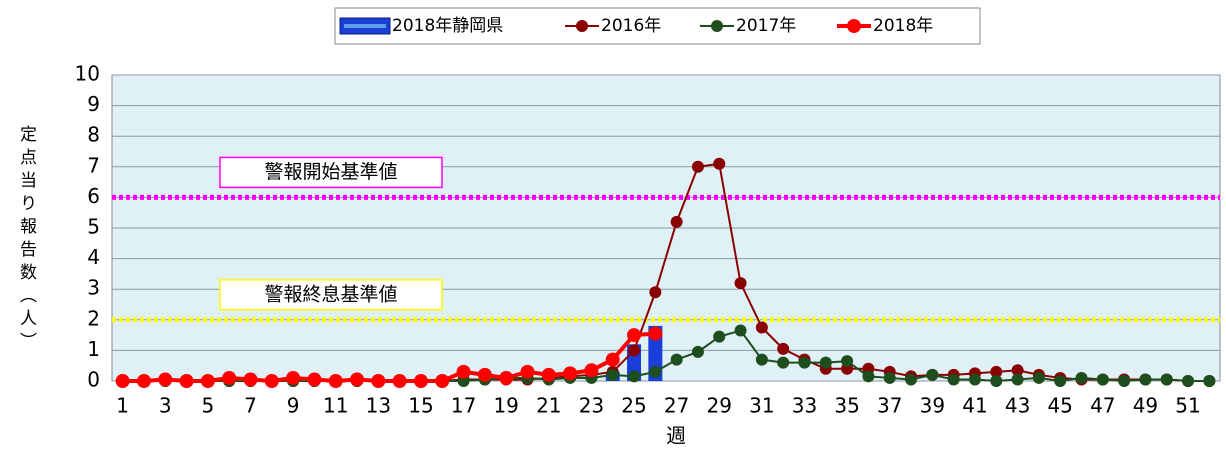 The width and height of the screenshot is (1226, 468). I want to click on series-line, so click(666, 356).